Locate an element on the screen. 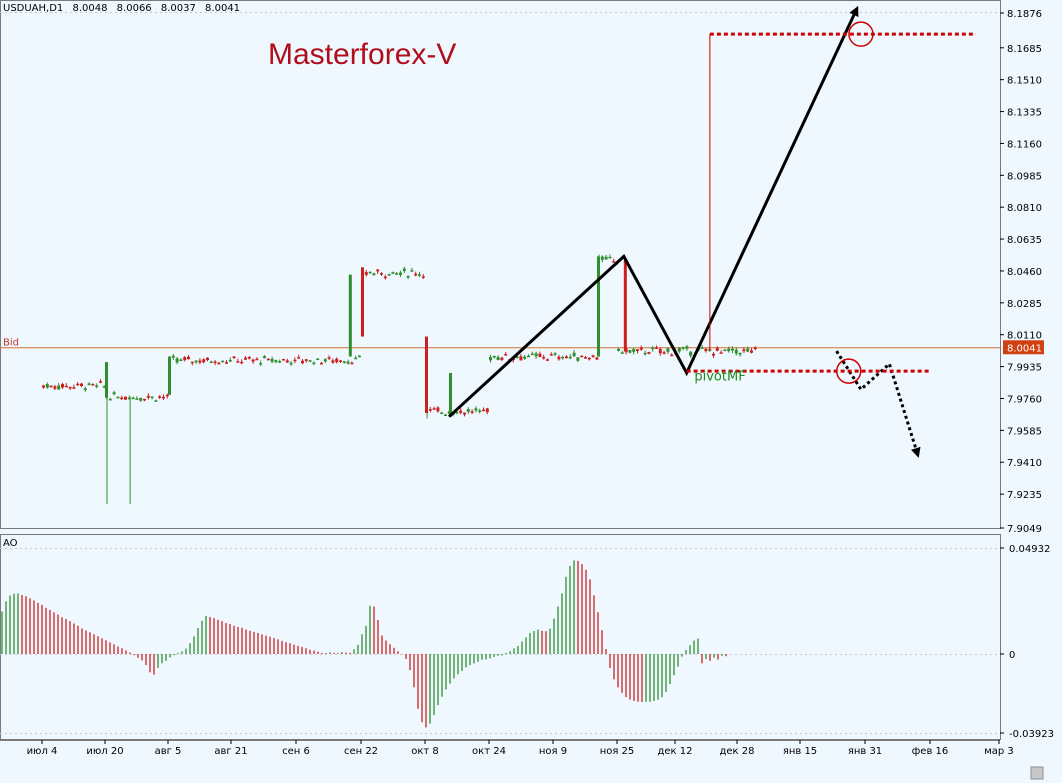  ao-y-axis: 0.04932 0 -0.03923 is located at coordinates (1027, 642).